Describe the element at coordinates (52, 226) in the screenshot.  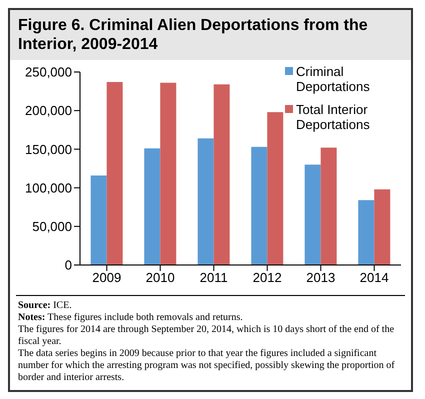
I see `y-tick-label: 50,000` at that location.